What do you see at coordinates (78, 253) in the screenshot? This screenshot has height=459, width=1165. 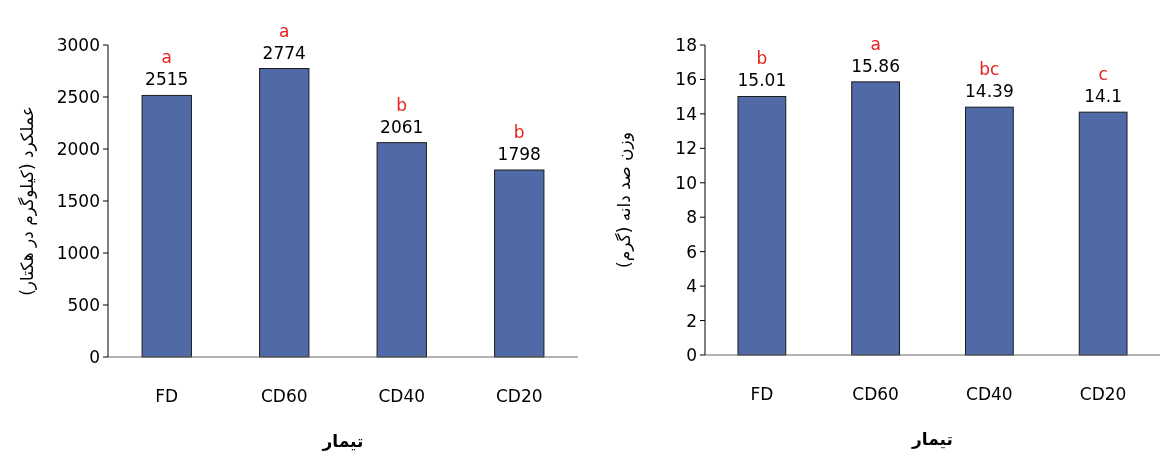 I see `y-tick-label: 1000` at bounding box center [78, 253].